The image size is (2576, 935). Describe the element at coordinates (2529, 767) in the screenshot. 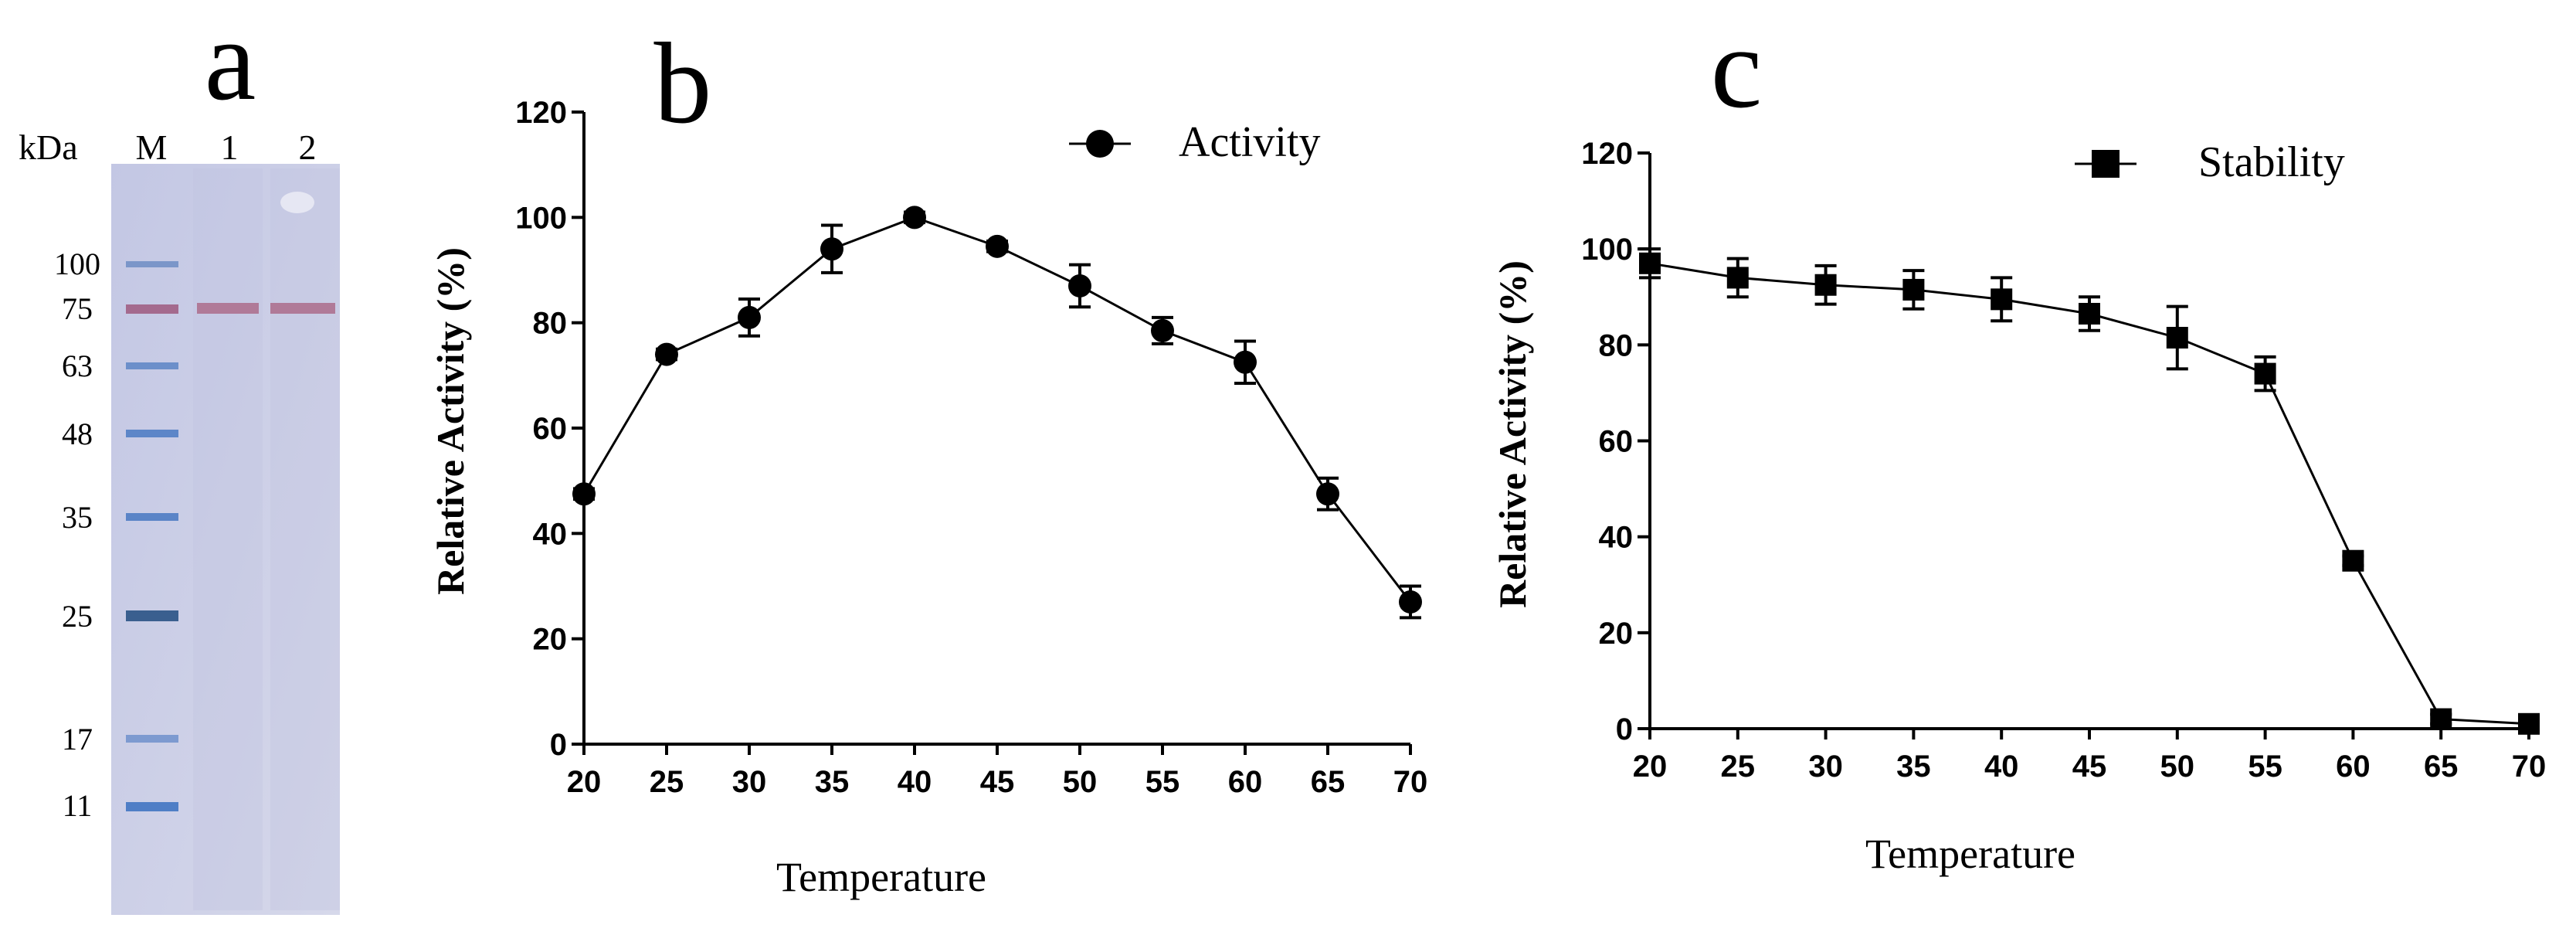

I see `stability-x-tick-label: 70` at that location.